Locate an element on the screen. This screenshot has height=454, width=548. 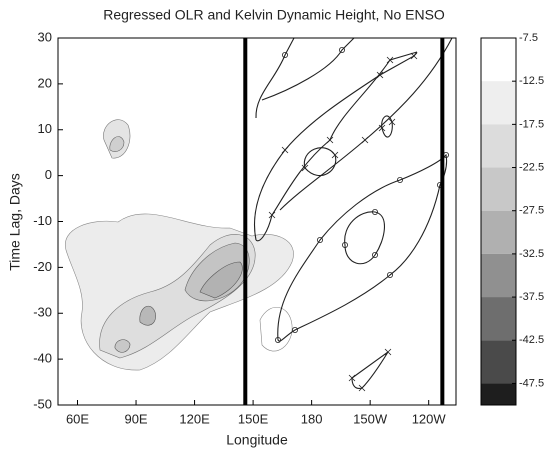
y-tick-label: 30 is located at coordinates (45, 36).